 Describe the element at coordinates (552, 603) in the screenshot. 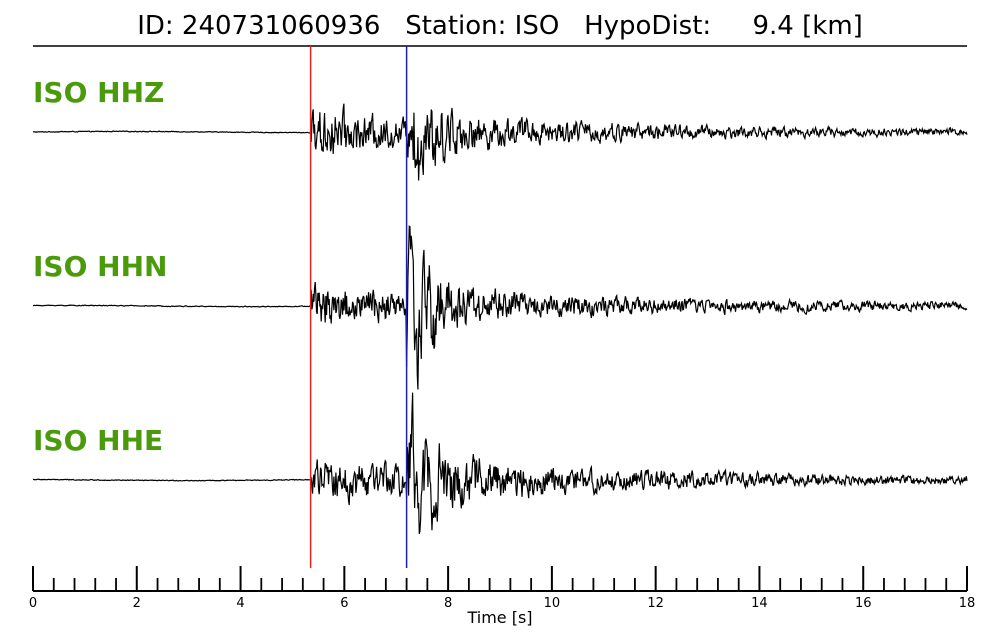

I see `x-tick-label: 10` at that location.